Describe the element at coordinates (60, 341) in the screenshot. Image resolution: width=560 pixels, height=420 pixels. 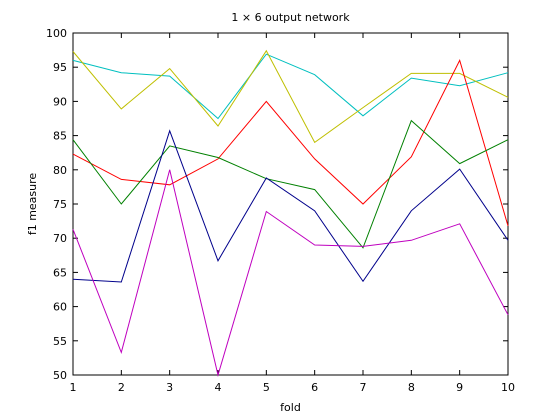
I see `y-tick-label: 55` at that location.